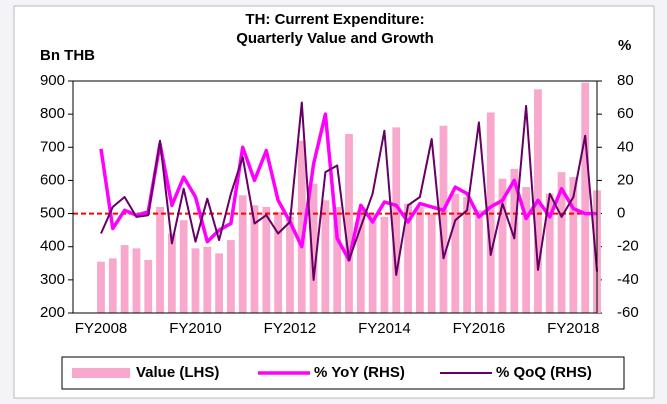 This screenshot has height=404, width=667. Describe the element at coordinates (101, 328) in the screenshot. I see `x-tick-label: FY2008` at that location.